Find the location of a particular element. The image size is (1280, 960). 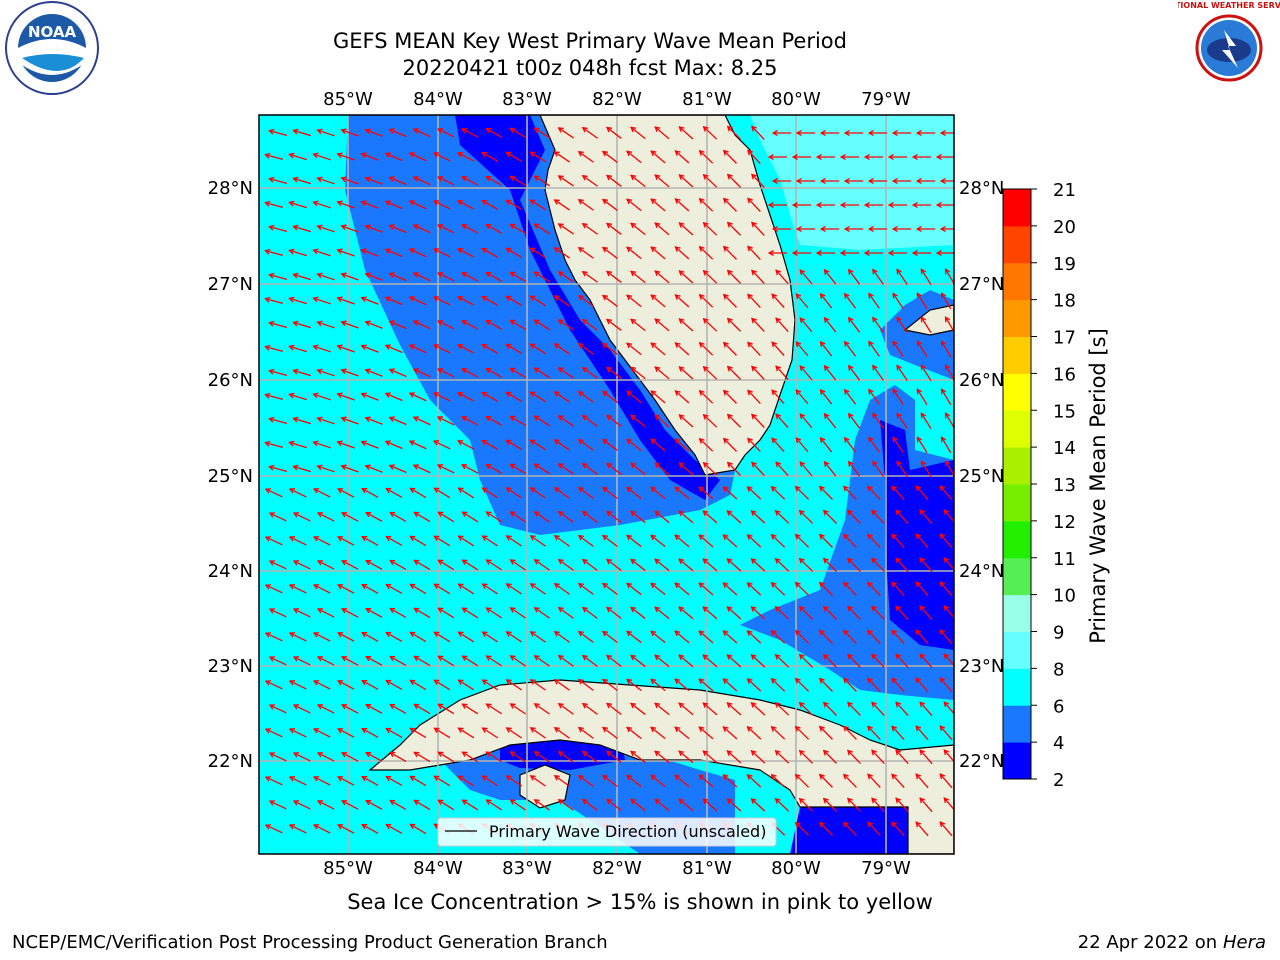

lat-label: 27°N is located at coordinates (230, 284).